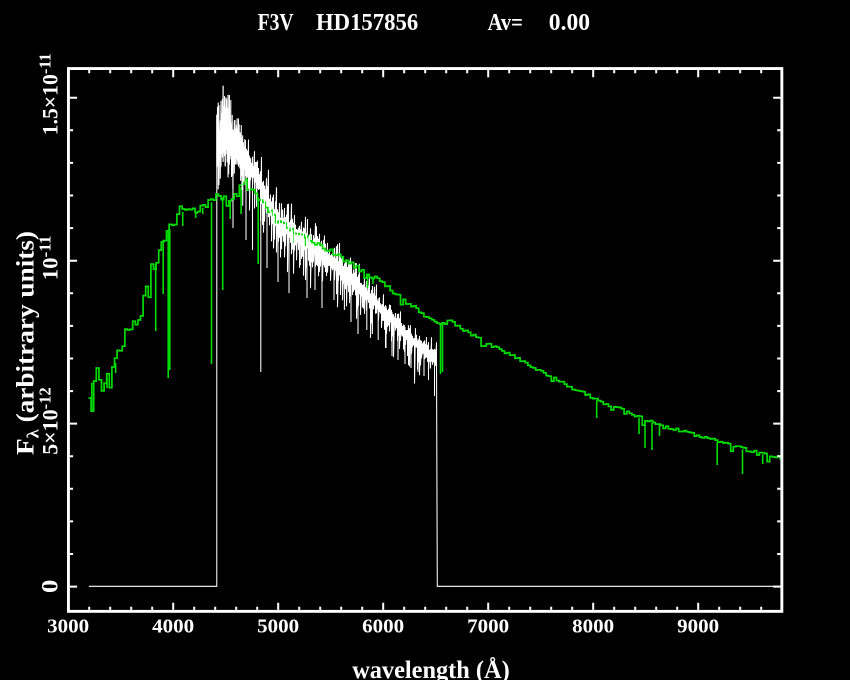 Image resolution: width=850 pixels, height=680 pixels. What do you see at coordinates (505, 22) in the screenshot?
I see `svg-text: Av=` at bounding box center [505, 22].